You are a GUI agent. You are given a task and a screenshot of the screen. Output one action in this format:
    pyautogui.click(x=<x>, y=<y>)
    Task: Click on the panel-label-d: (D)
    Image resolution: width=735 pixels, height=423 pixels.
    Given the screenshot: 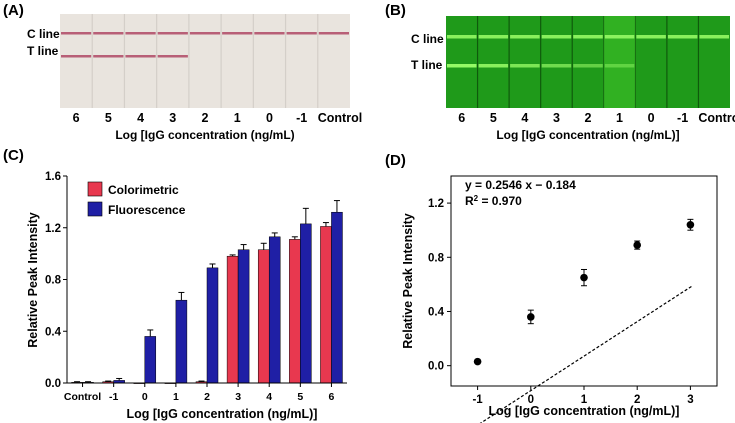 What is the action you would take?
    pyautogui.click(x=395, y=160)
    